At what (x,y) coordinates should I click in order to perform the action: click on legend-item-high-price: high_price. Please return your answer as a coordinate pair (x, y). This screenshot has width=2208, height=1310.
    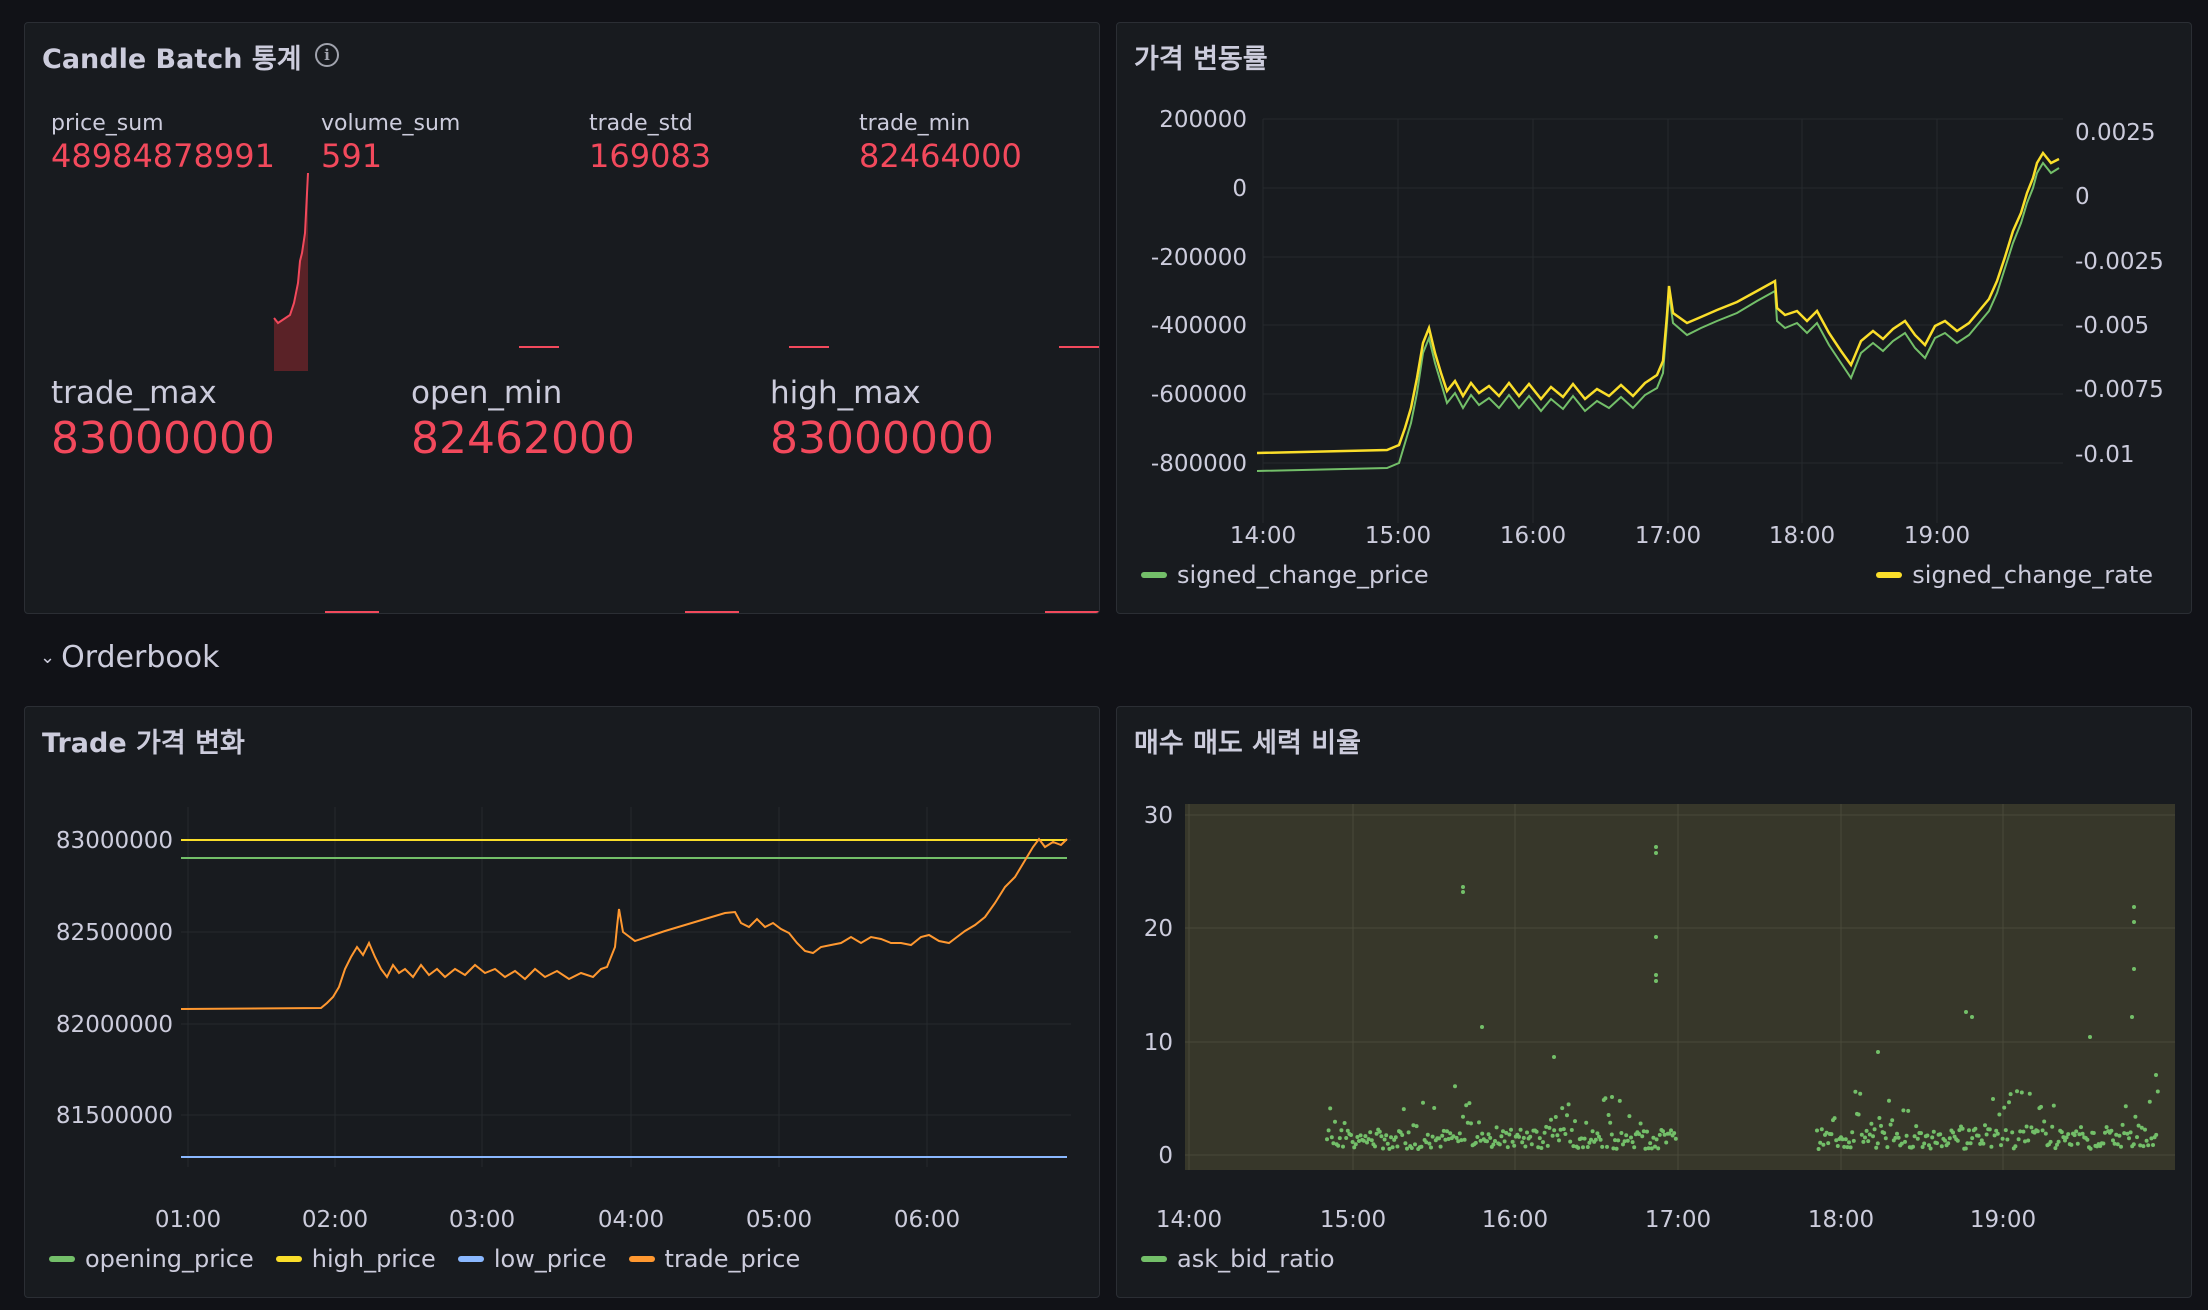
    Looking at the image, I should click on (355, 1259).